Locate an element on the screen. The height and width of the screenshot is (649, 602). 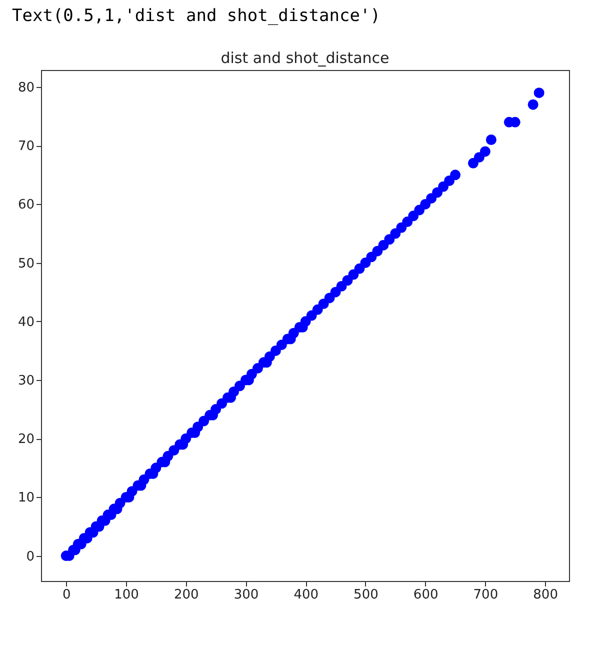
y-tick-label: 0 is located at coordinates (30, 556).